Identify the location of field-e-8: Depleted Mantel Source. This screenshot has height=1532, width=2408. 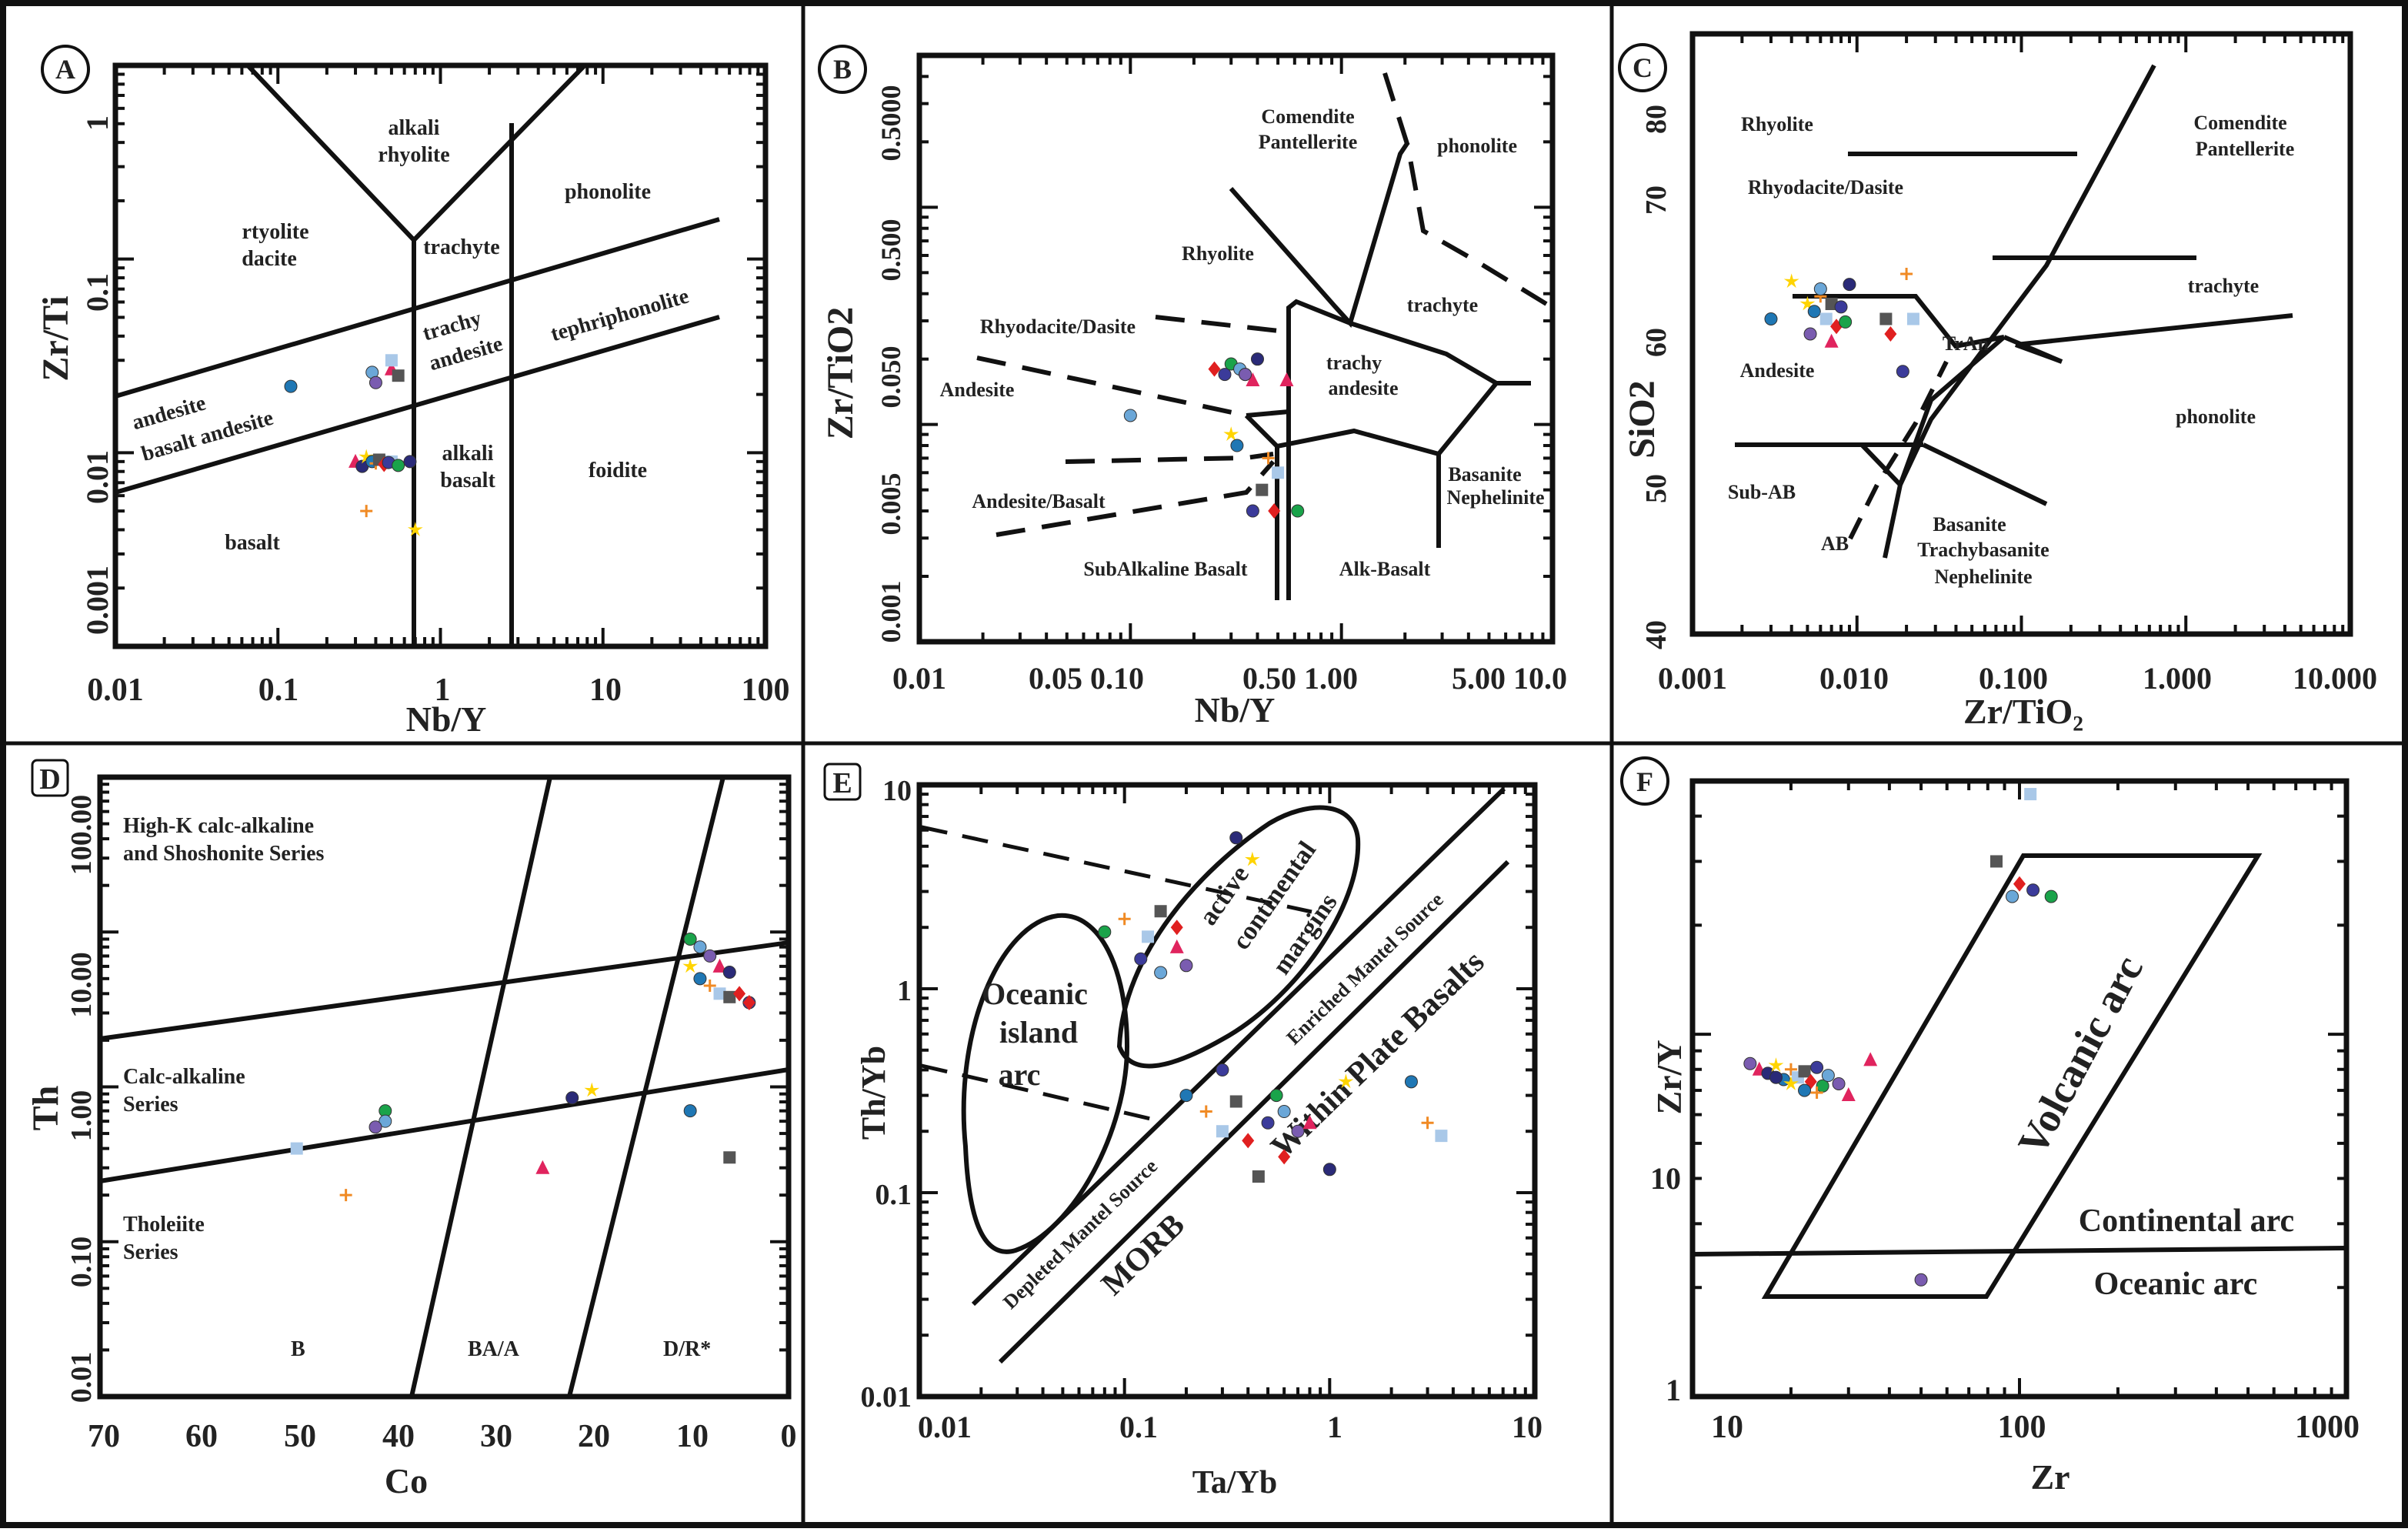
(1080, 1234).